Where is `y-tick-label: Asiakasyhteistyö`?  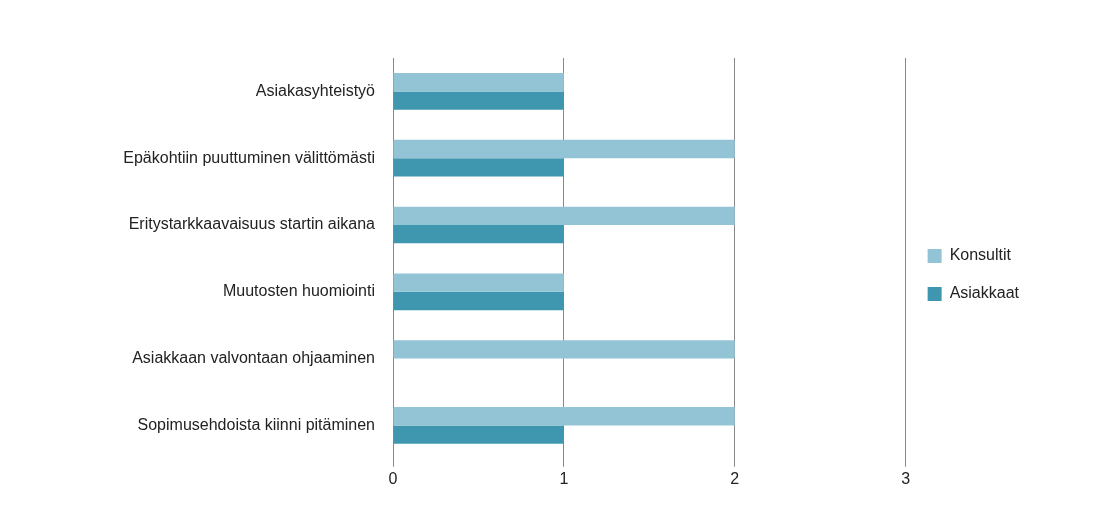 y-tick-label: Asiakasyhteistyö is located at coordinates (315, 90).